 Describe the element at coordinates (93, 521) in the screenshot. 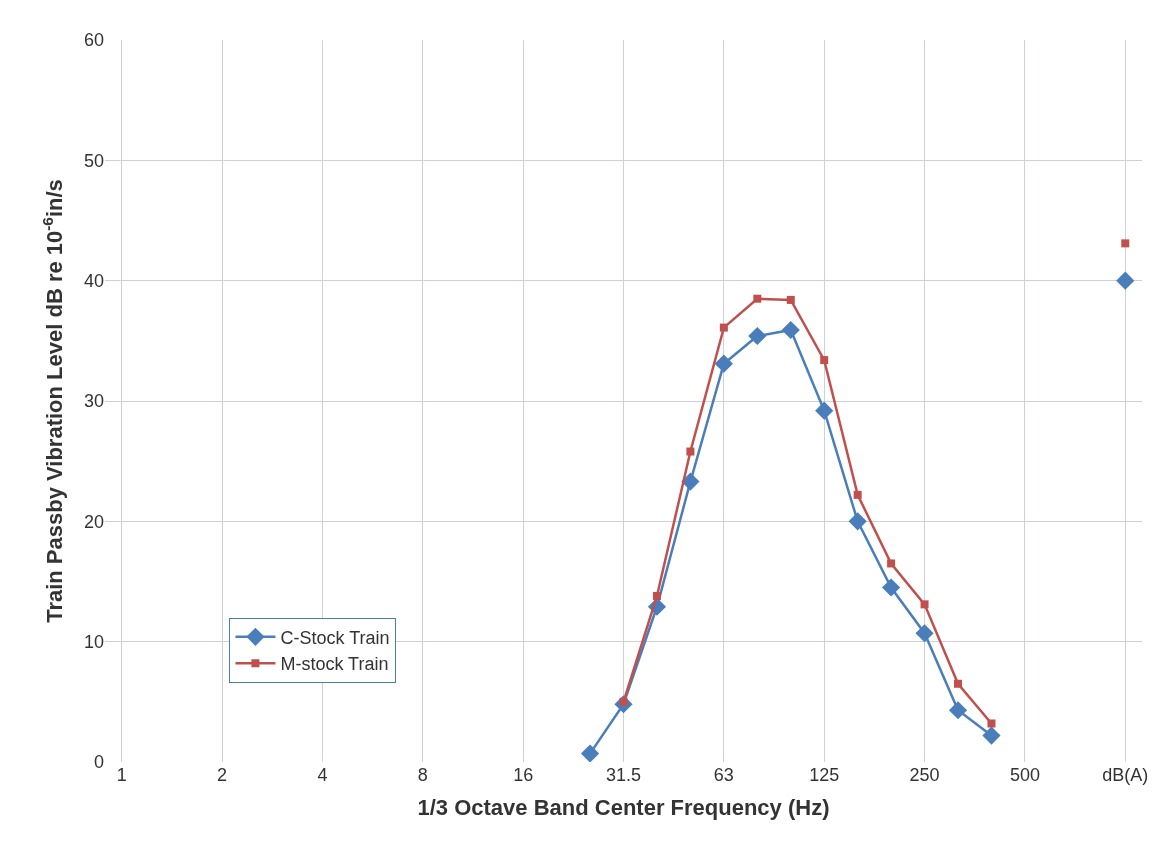

I see `y-tick-label: 20` at that location.